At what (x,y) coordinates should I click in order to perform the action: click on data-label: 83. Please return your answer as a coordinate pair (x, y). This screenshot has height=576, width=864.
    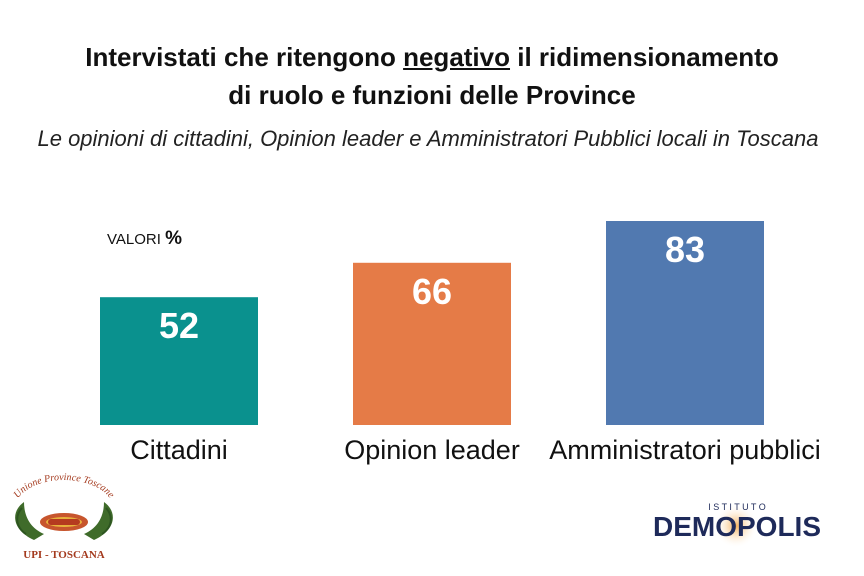
    Looking at the image, I should click on (685, 249).